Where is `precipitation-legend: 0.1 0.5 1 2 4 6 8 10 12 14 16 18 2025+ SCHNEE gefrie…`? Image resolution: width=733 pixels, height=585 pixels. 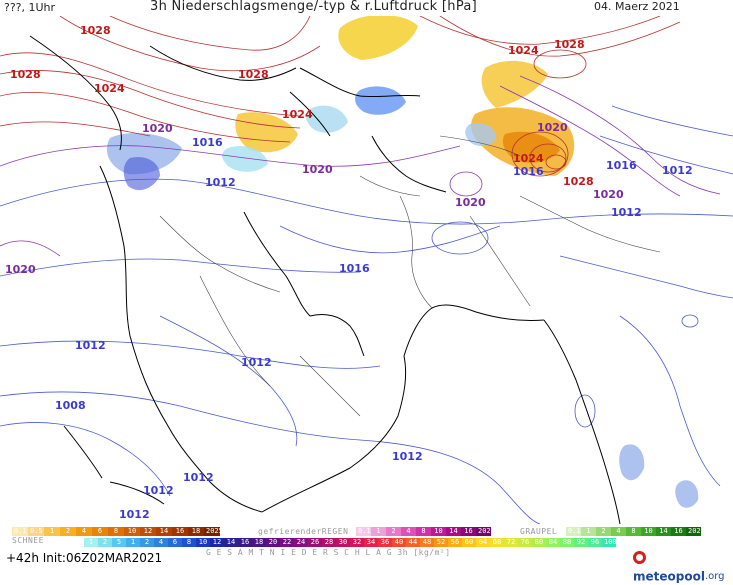 precipitation-legend: 0.1 0.5 1 2 4 6 8 10 12 14 16 18 2025+ SCHNEE gefrie… is located at coordinates (366, 554).